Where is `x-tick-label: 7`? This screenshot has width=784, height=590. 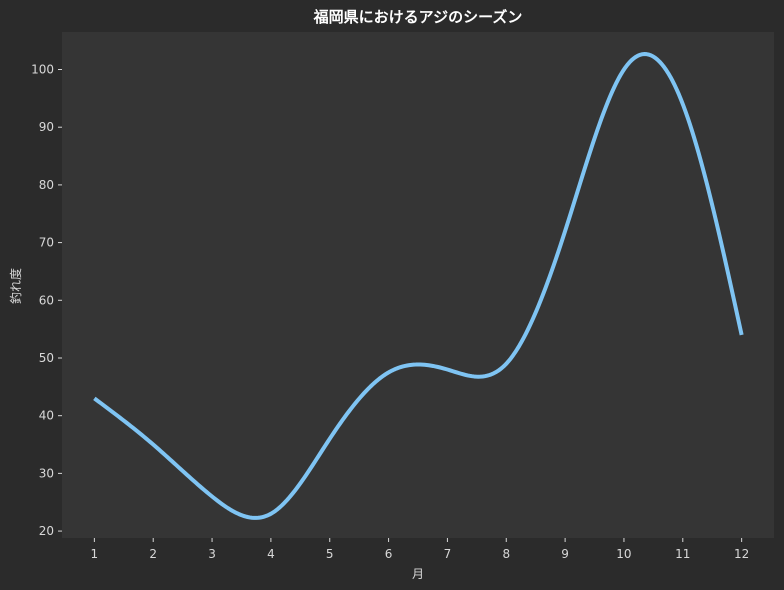
x-tick-label: 7 is located at coordinates (448, 554).